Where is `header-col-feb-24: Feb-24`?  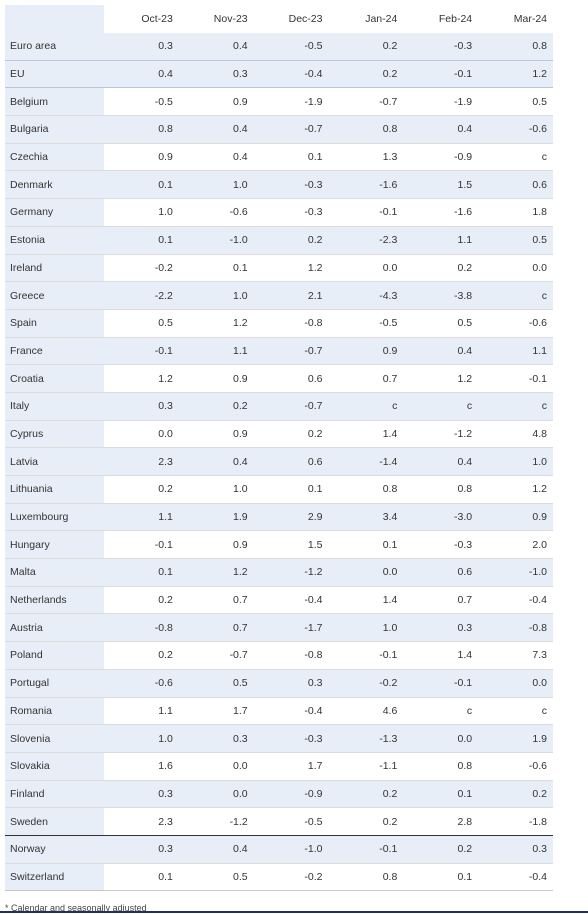 header-col-feb-24: Feb-24 is located at coordinates (441, 19).